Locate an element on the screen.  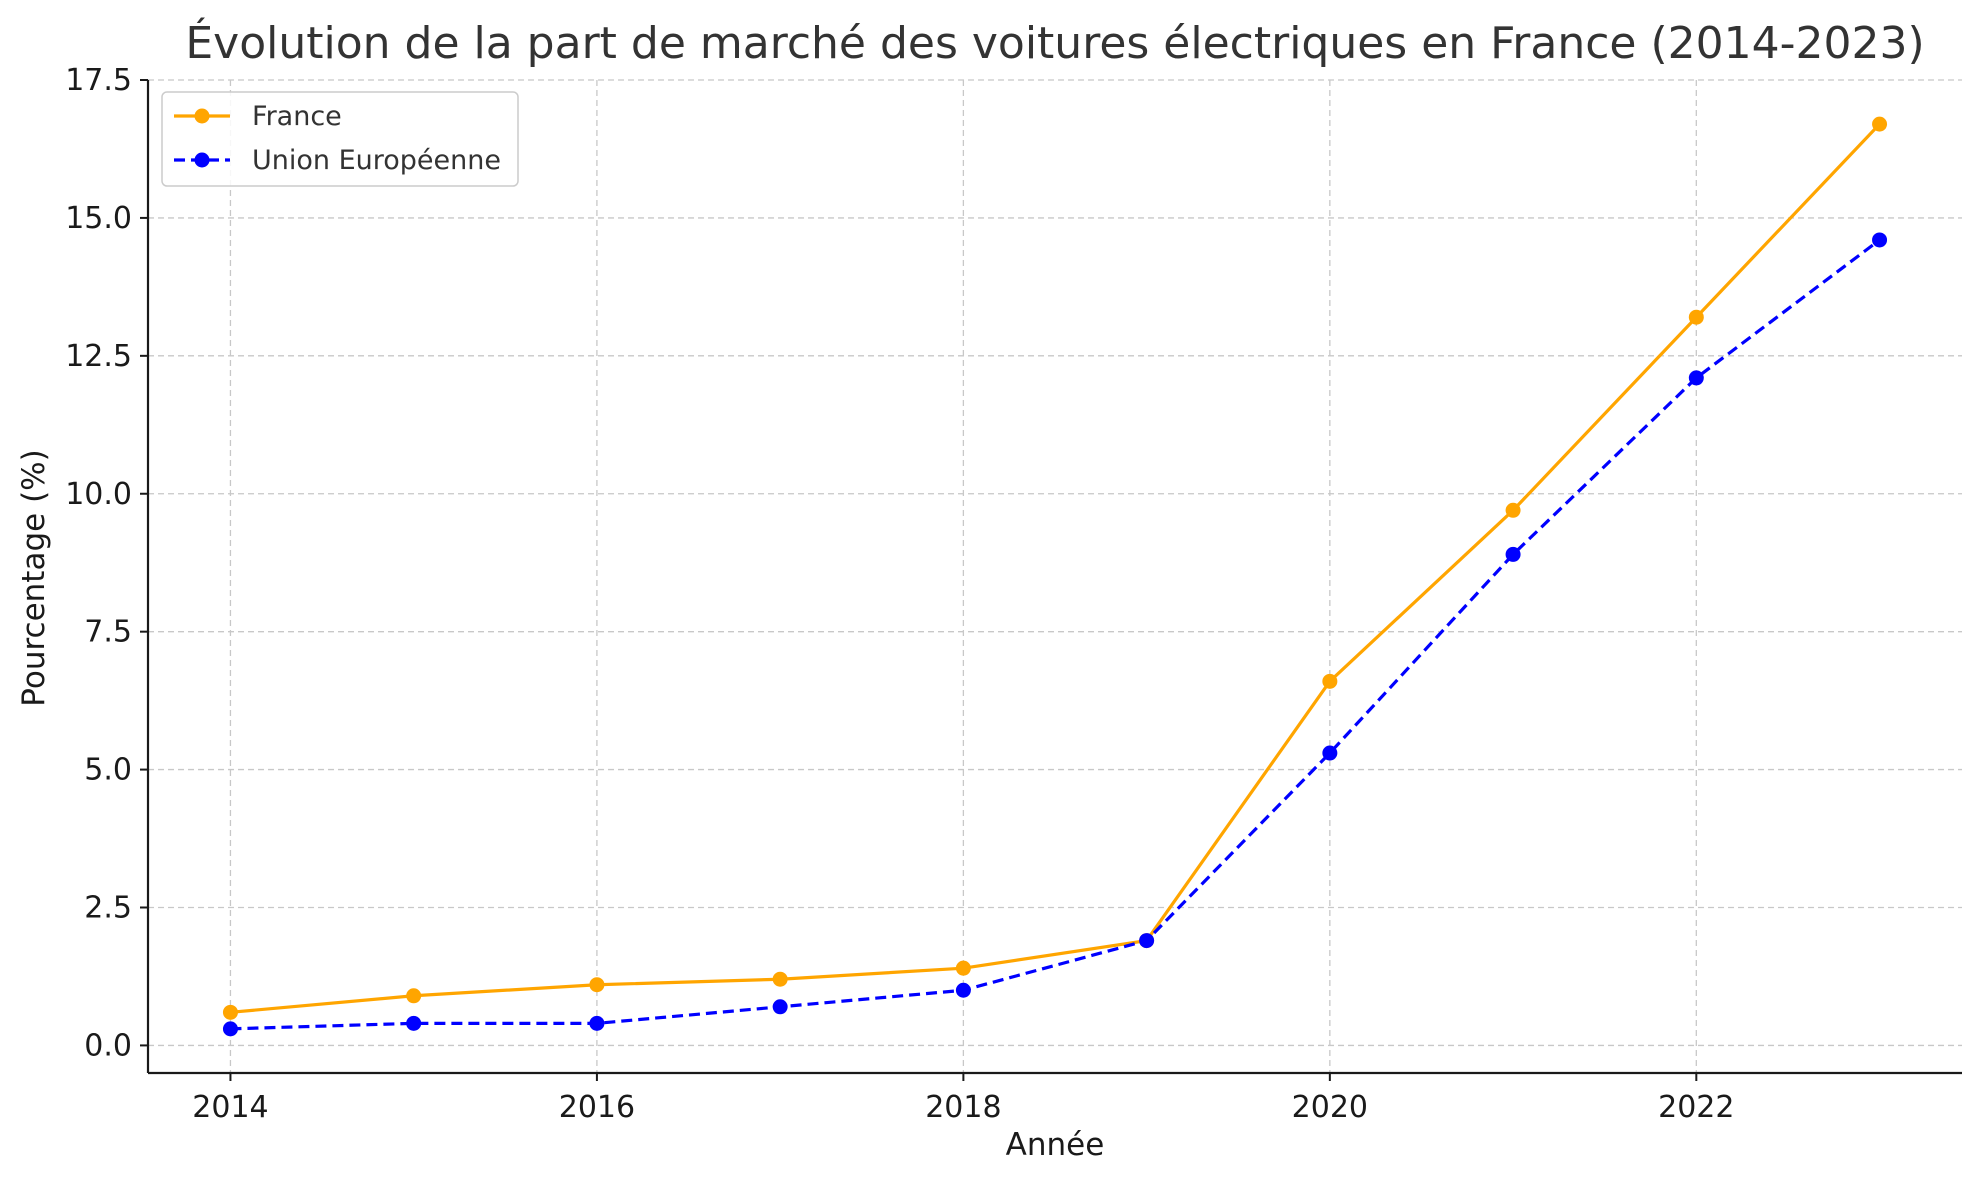
legend-item: France is located at coordinates (258, 116).